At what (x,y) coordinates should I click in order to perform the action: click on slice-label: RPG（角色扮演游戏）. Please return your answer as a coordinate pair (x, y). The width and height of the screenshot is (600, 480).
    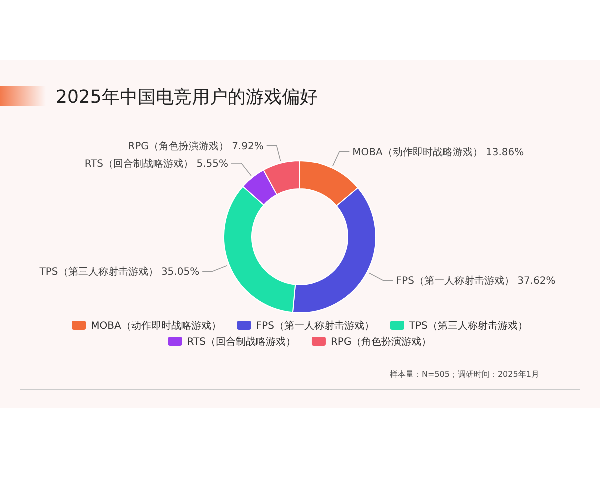
    Looking at the image, I should click on (180, 146).